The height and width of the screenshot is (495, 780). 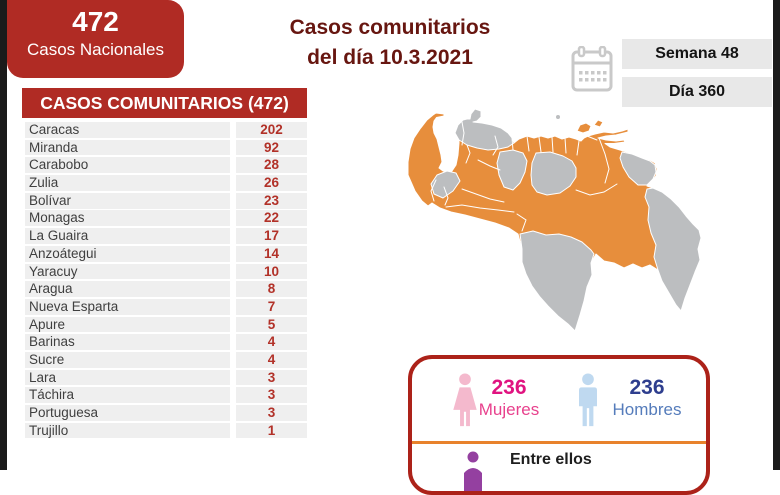 What do you see at coordinates (271, 200) in the screenshot?
I see `state-cases: 23` at bounding box center [271, 200].